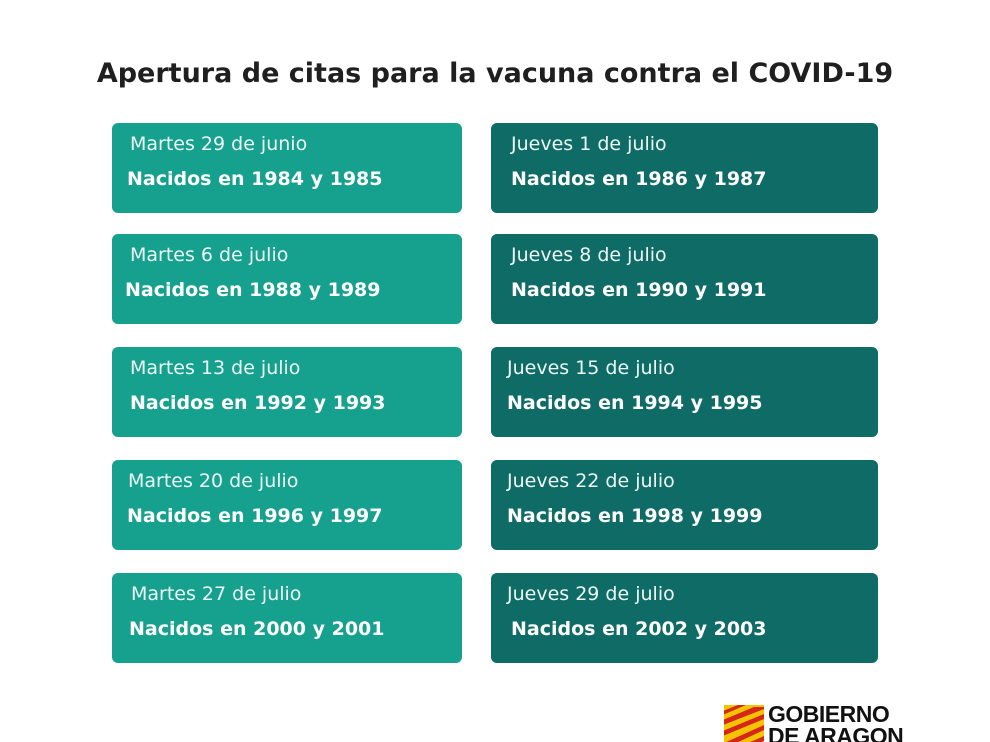  Describe the element at coordinates (257, 629) in the screenshot. I see `card-born-years: Nacidos en 2000 y 2001` at that location.